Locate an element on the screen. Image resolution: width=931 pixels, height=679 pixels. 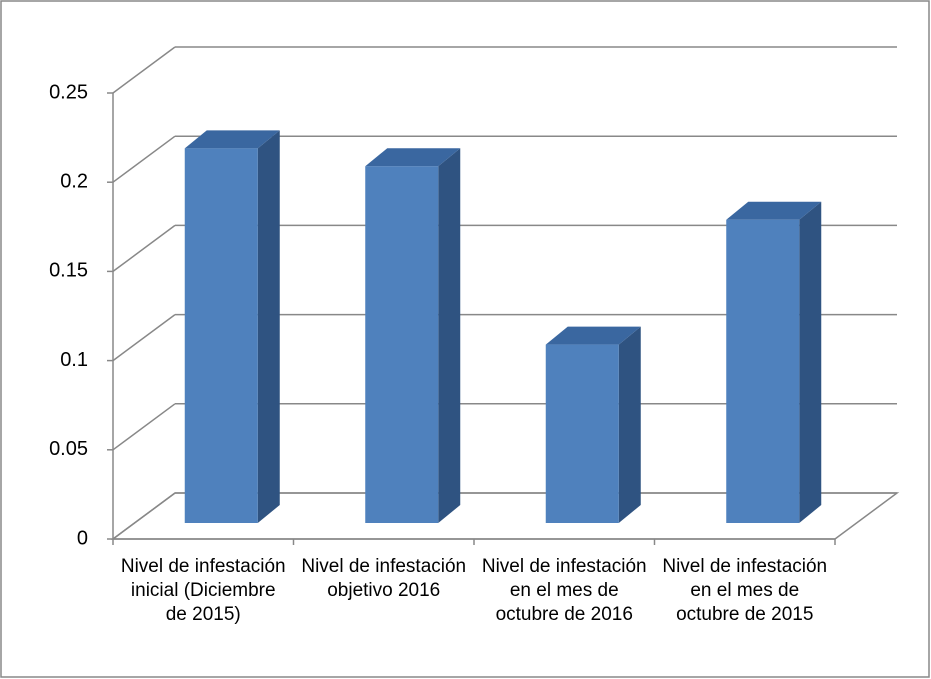
y-tick-label: 0.25 is located at coordinates (68, 92).